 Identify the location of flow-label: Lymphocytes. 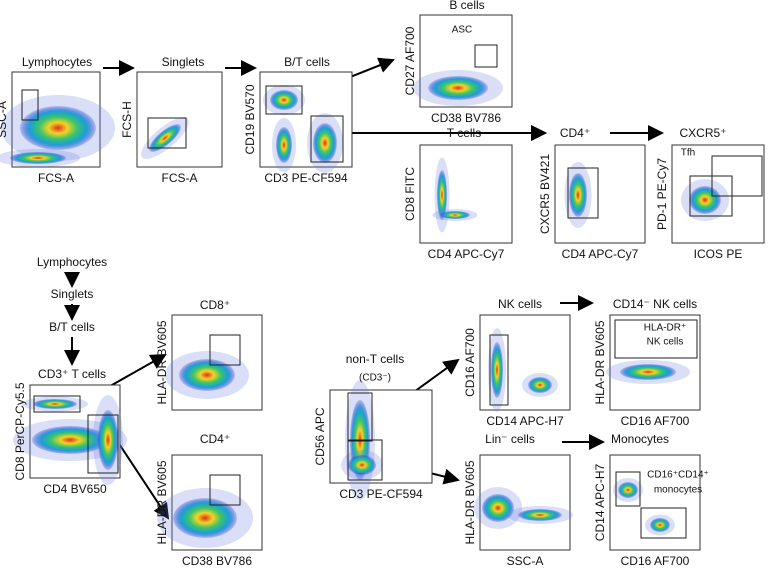
(72, 262).